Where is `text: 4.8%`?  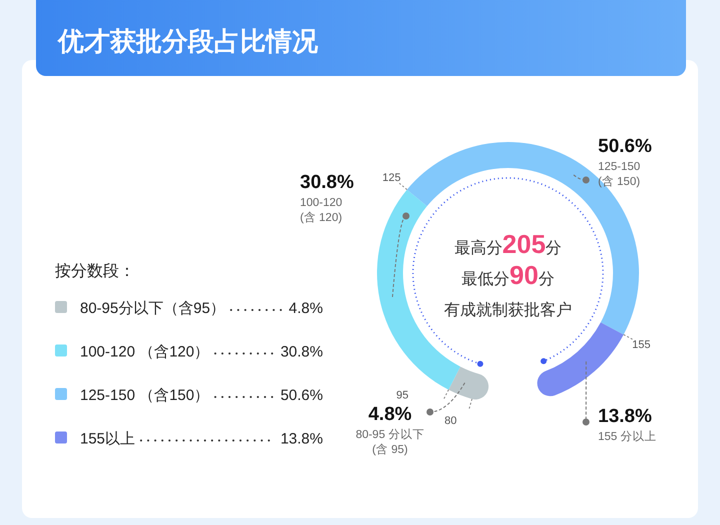 text: 4.8% is located at coordinates (305, 308).